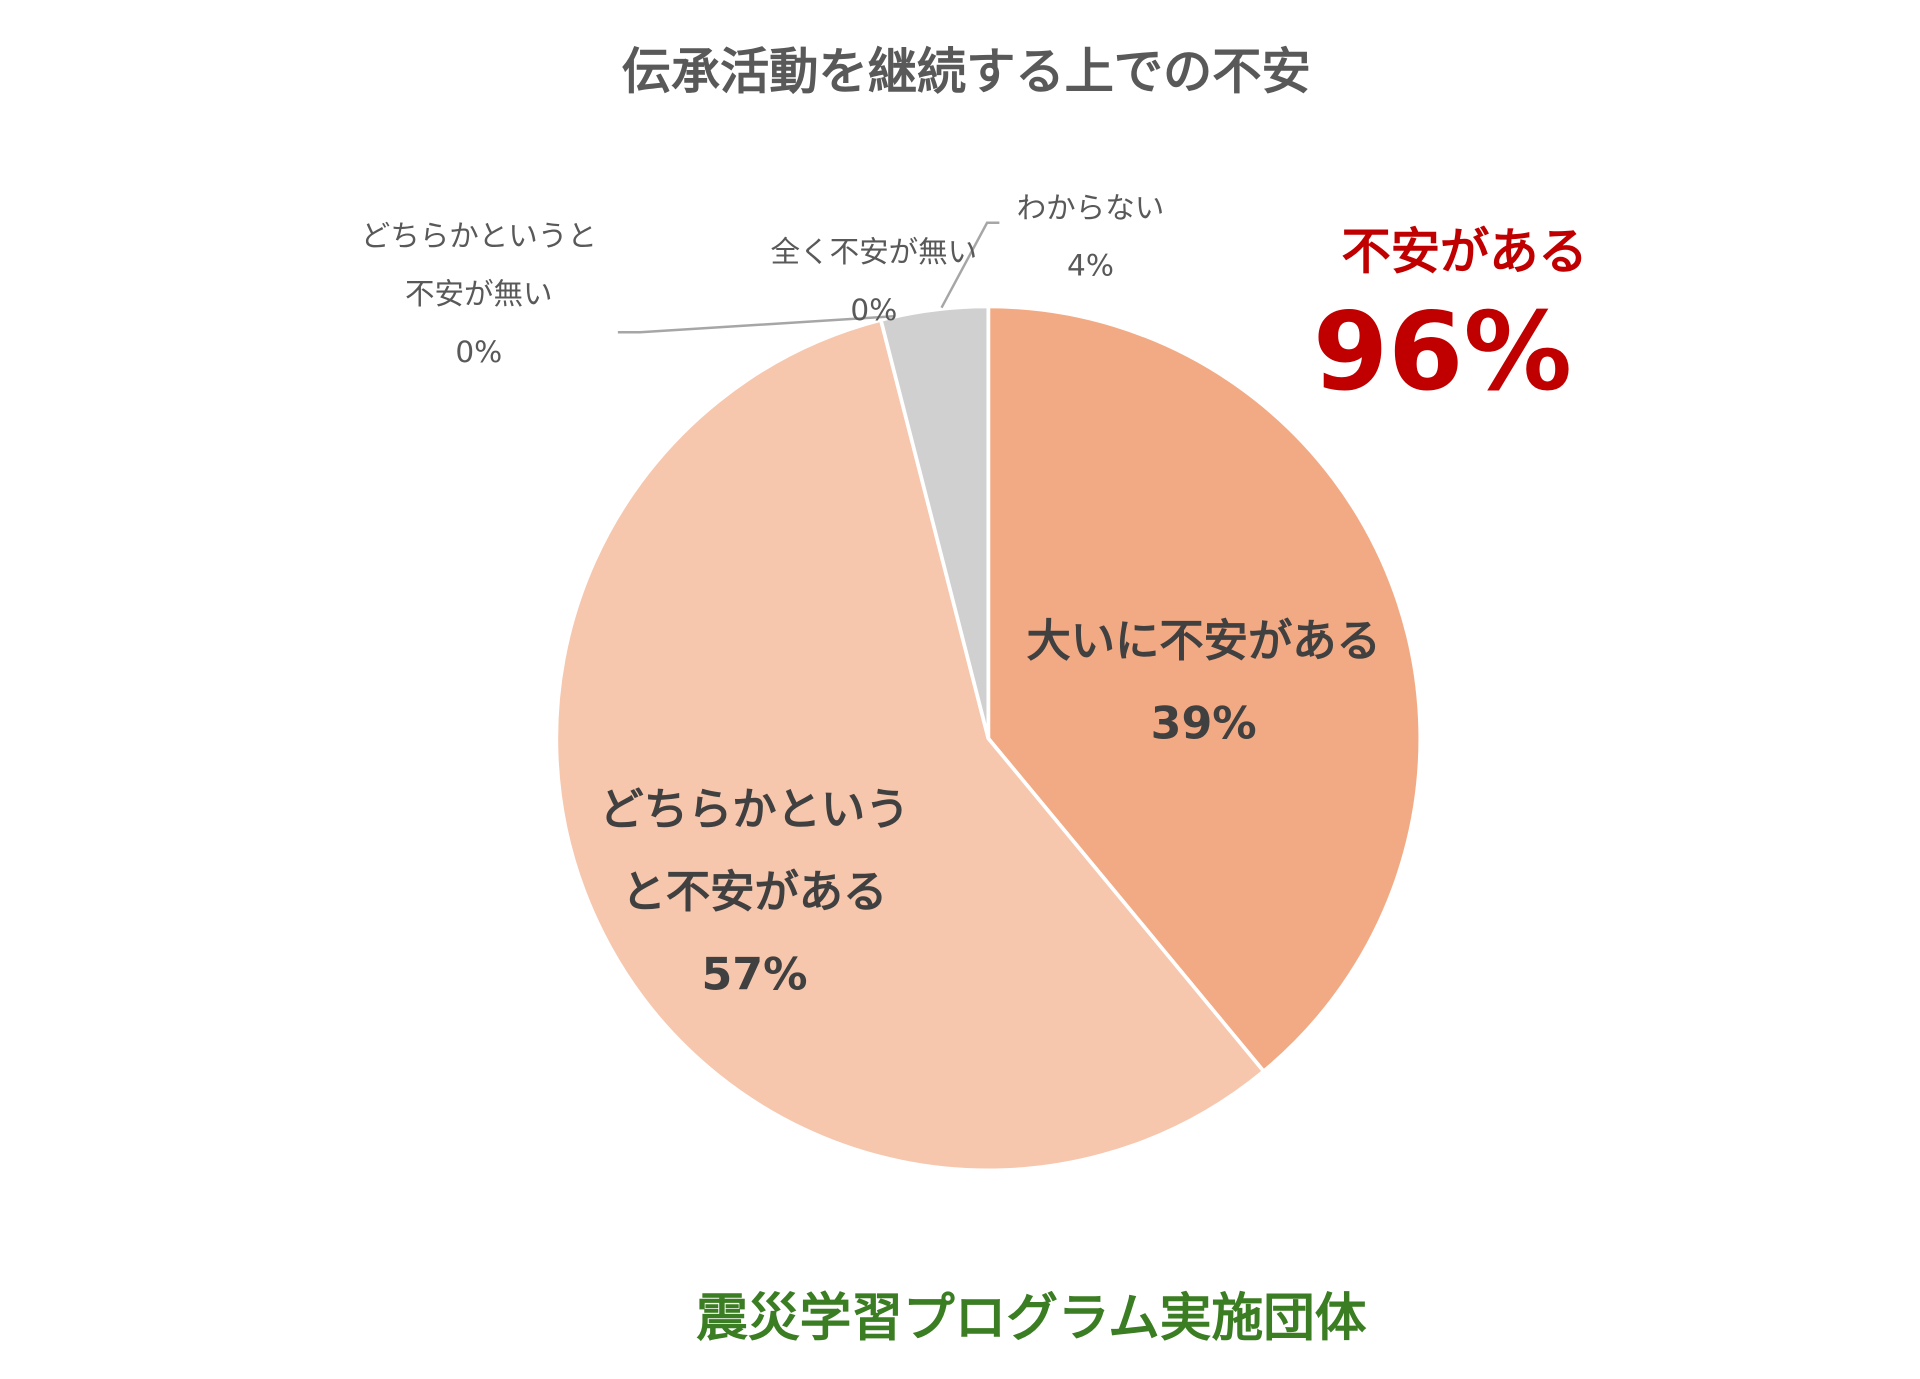 This screenshot has width=1920, height=1379. What do you see at coordinates (874, 252) in the screenshot?
I see `slice-label-no-anxiety: 全く不安が無い` at bounding box center [874, 252].